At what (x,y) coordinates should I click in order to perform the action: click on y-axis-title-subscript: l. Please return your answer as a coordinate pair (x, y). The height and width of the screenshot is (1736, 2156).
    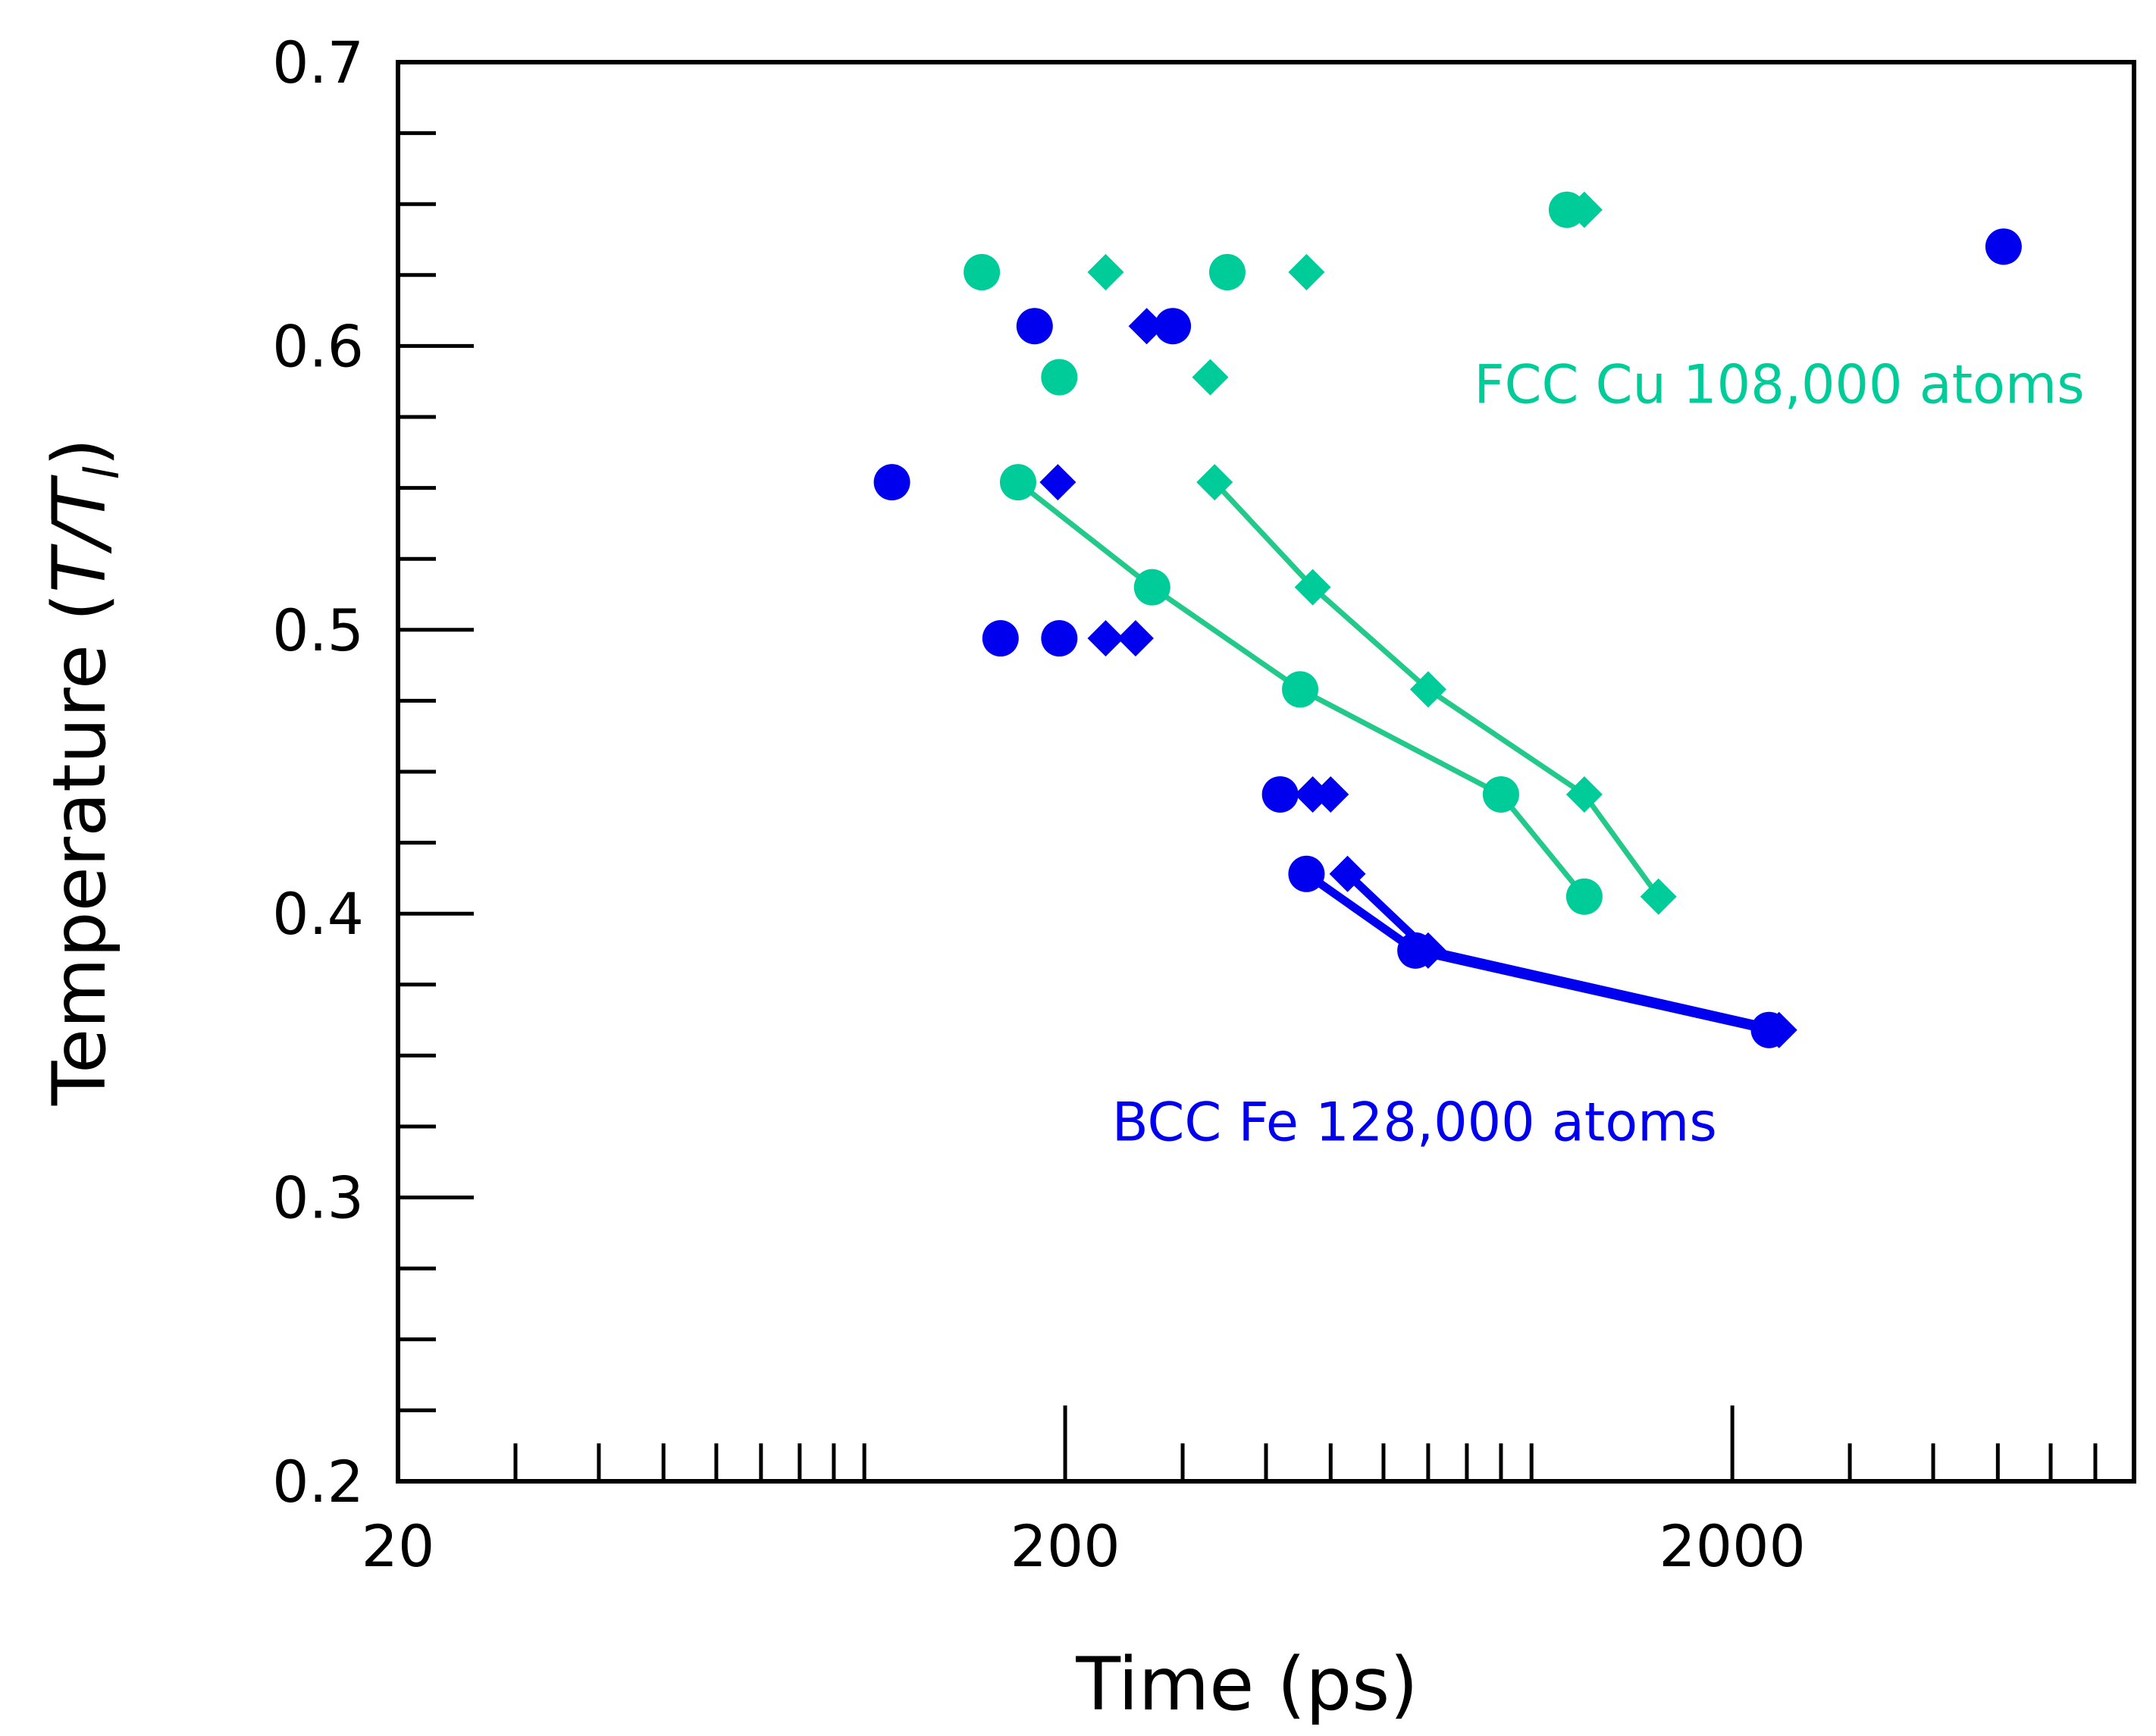
    Looking at the image, I should click on (102, 472).